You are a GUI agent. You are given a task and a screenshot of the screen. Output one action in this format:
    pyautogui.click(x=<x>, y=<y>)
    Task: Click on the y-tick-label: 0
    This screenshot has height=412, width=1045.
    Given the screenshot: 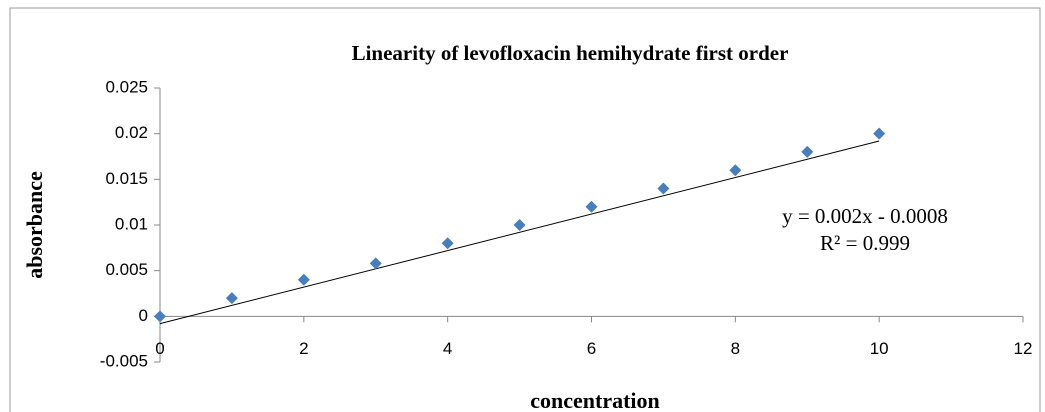 What is the action you would take?
    pyautogui.click(x=143, y=315)
    